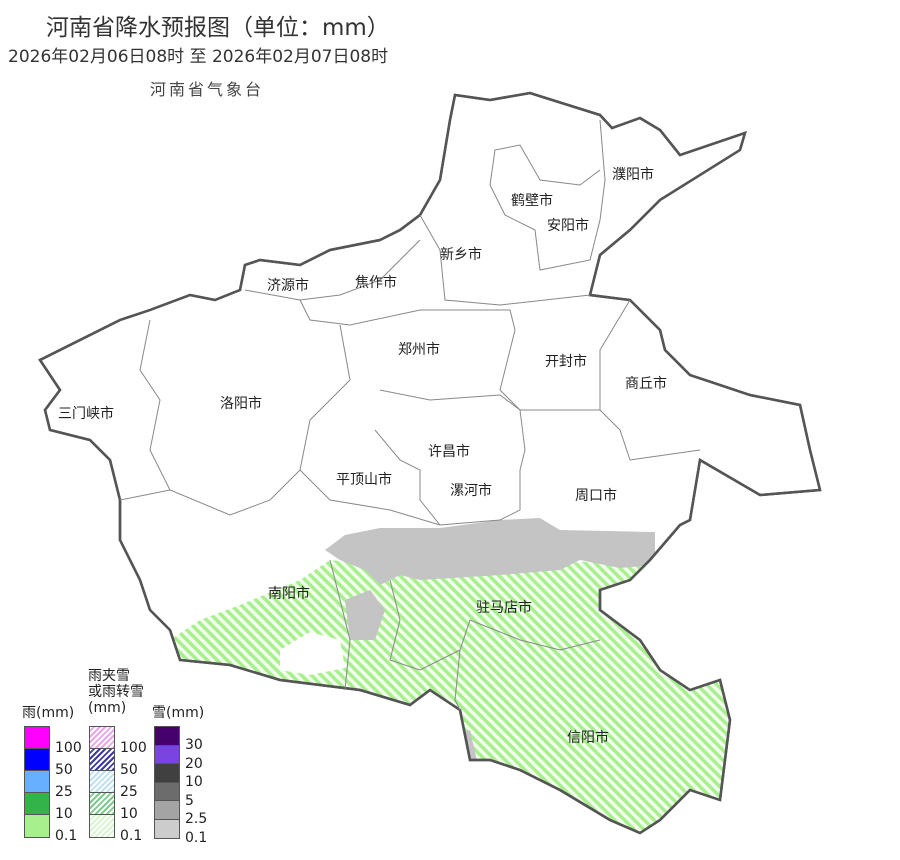 The height and width of the screenshot is (860, 900). I want to click on city-label-jiyuan: 济源市, so click(288, 285).